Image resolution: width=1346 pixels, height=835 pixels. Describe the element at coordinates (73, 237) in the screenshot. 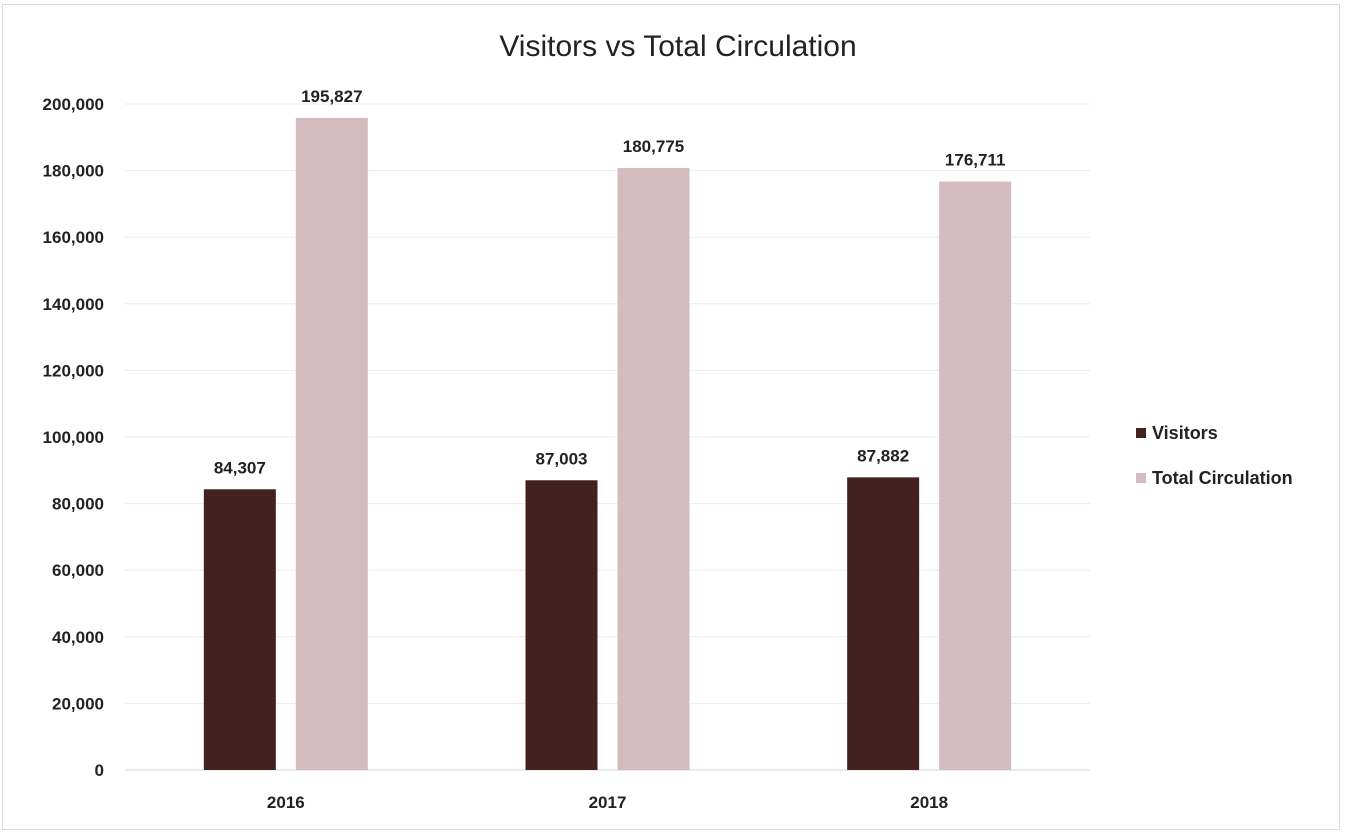

I see `y-tick-label: 160,000` at that location.